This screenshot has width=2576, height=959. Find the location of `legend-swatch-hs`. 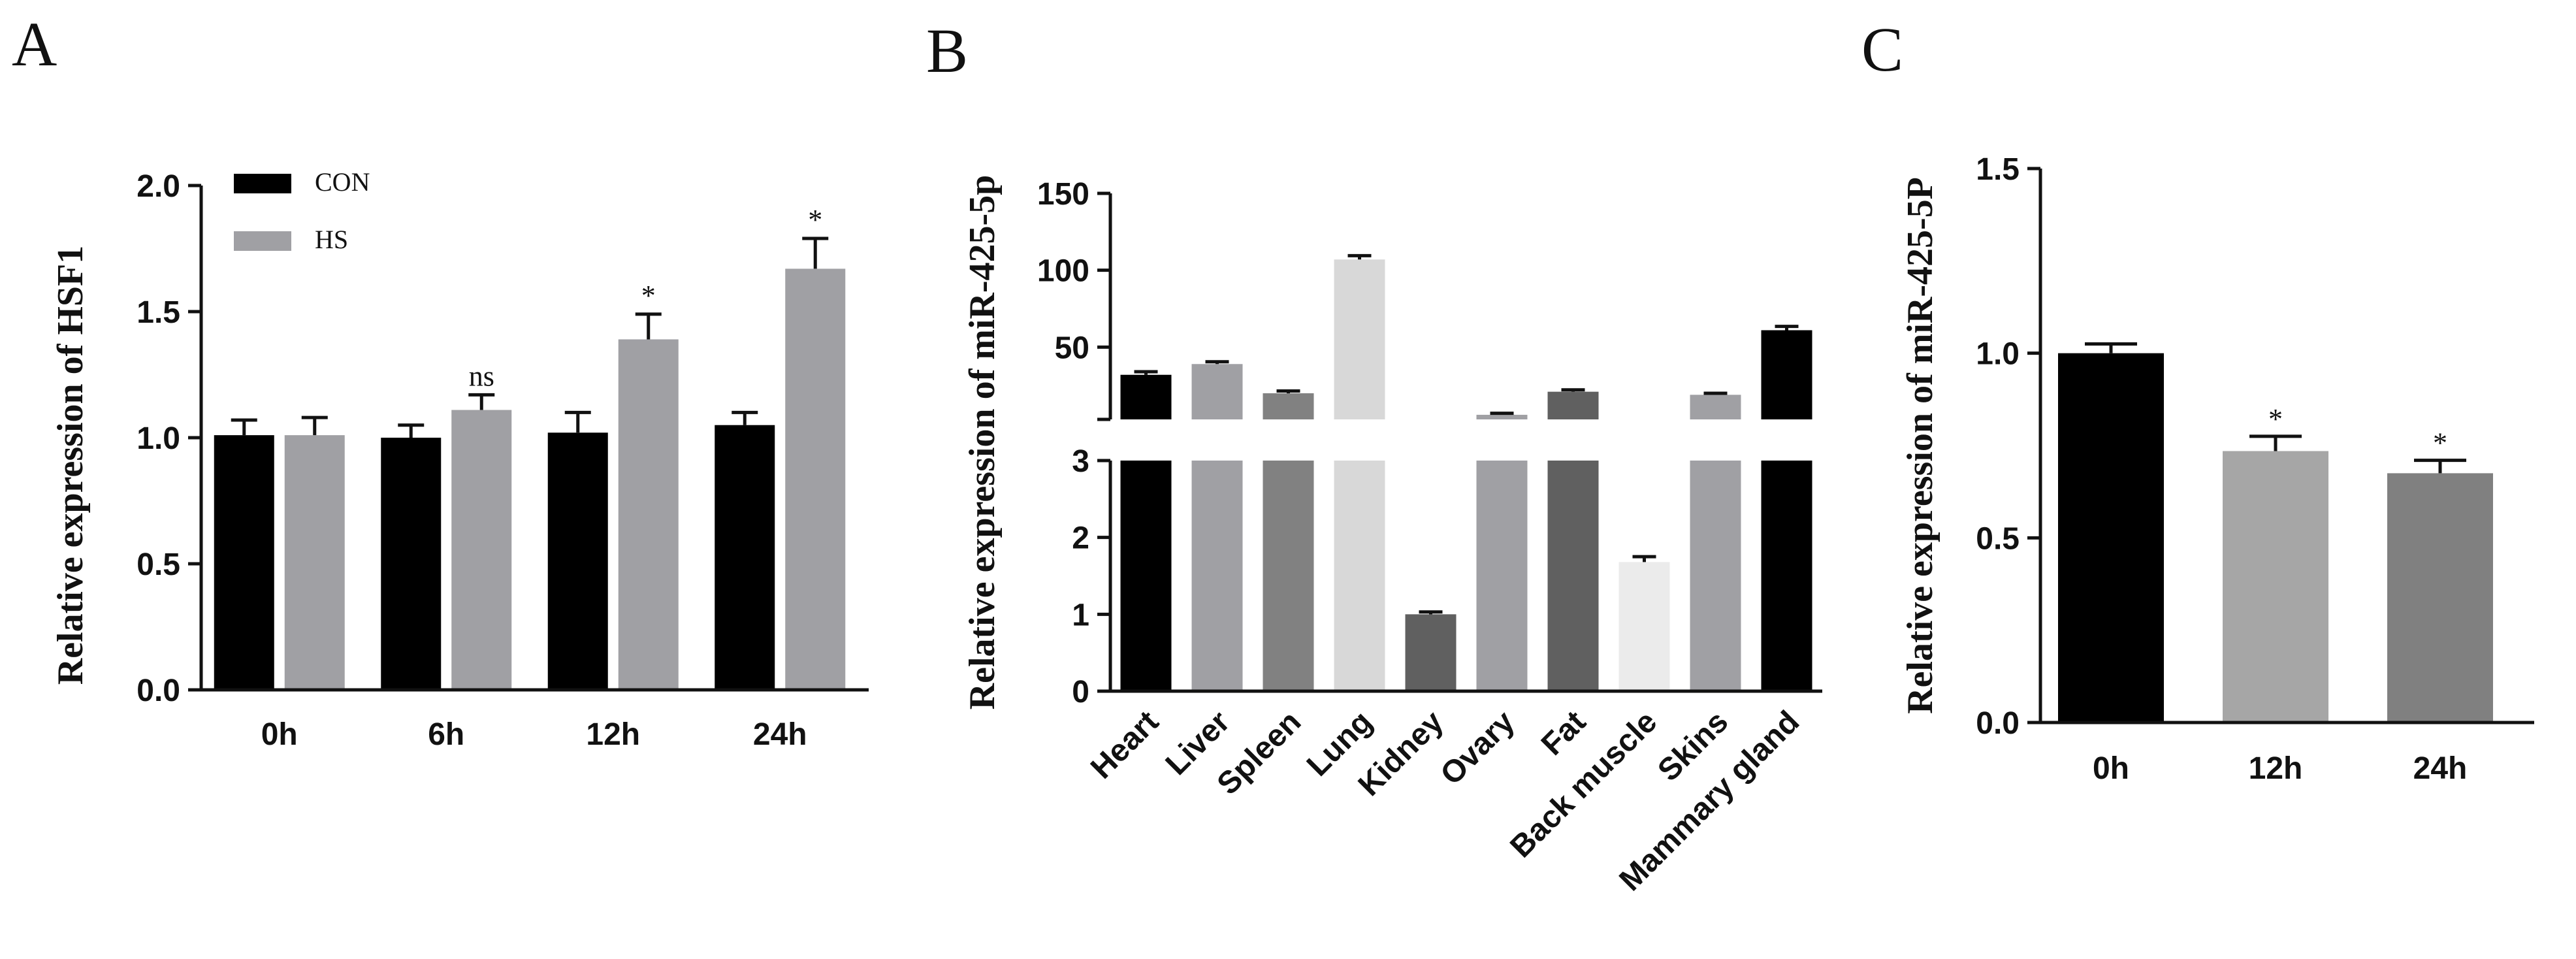

legend-swatch-hs is located at coordinates (262, 241).